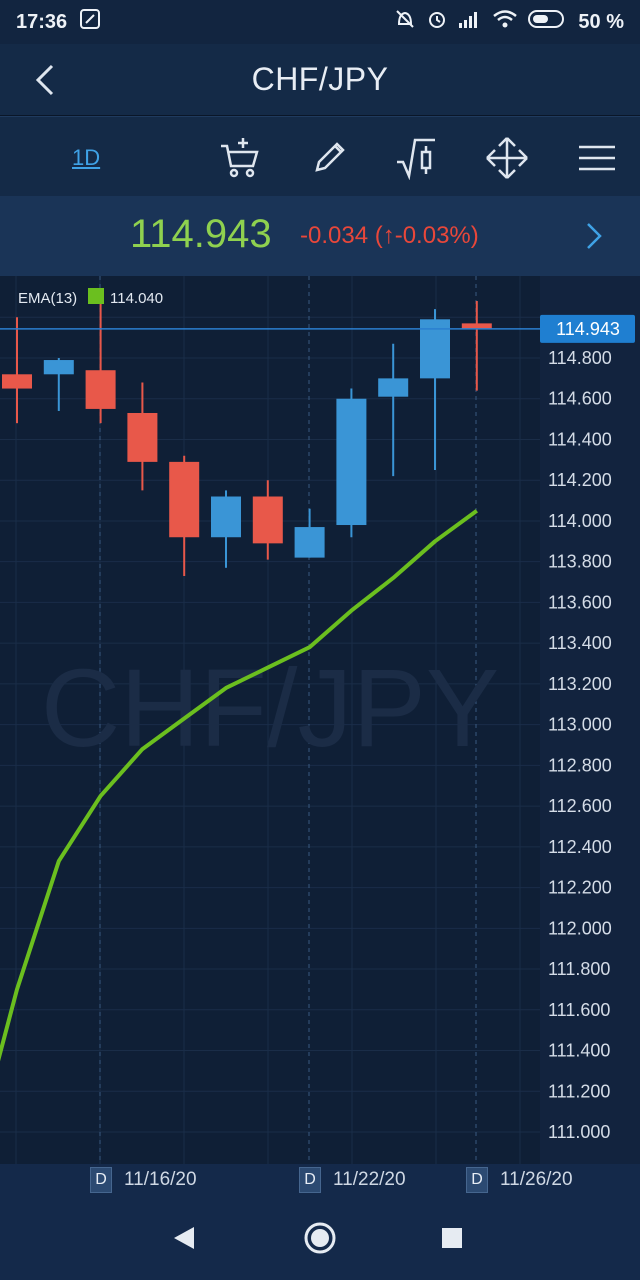 This screenshot has width=640, height=1280. I want to click on y-tick-label: 113.400, so click(580, 643).